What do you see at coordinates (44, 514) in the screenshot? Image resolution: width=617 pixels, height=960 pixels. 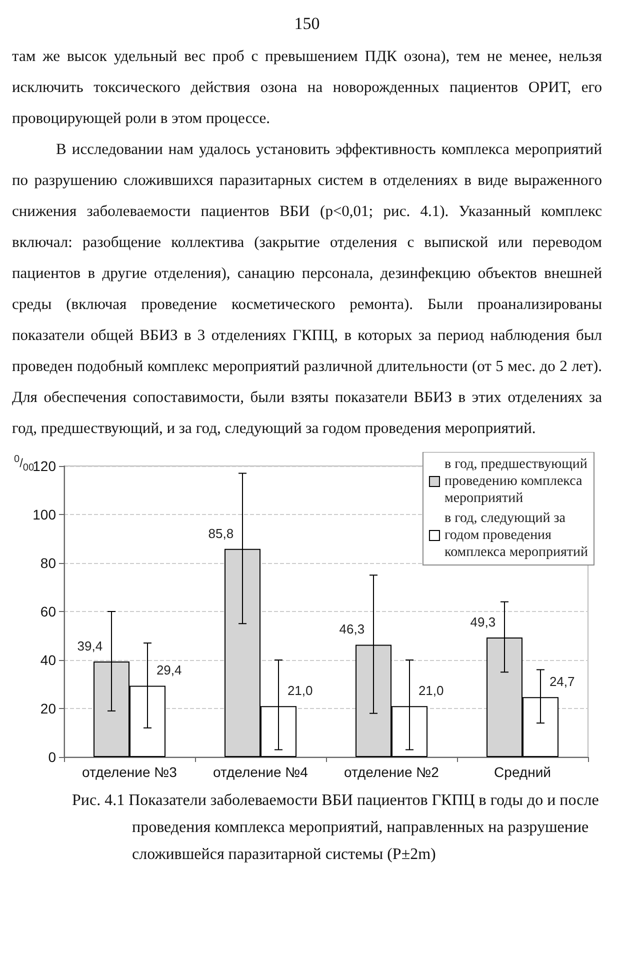 I see `y-tick-label: 100` at bounding box center [44, 514].